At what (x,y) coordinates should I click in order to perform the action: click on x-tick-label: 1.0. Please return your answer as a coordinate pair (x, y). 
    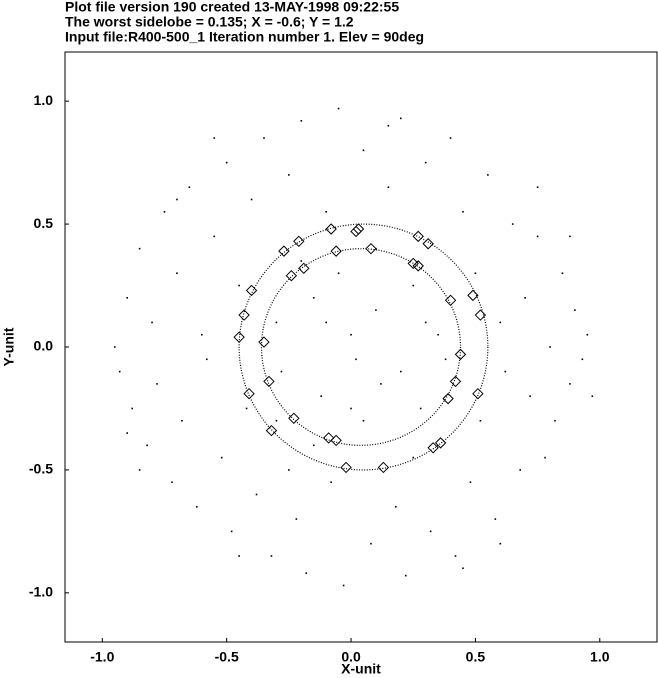
    Looking at the image, I should click on (600, 657).